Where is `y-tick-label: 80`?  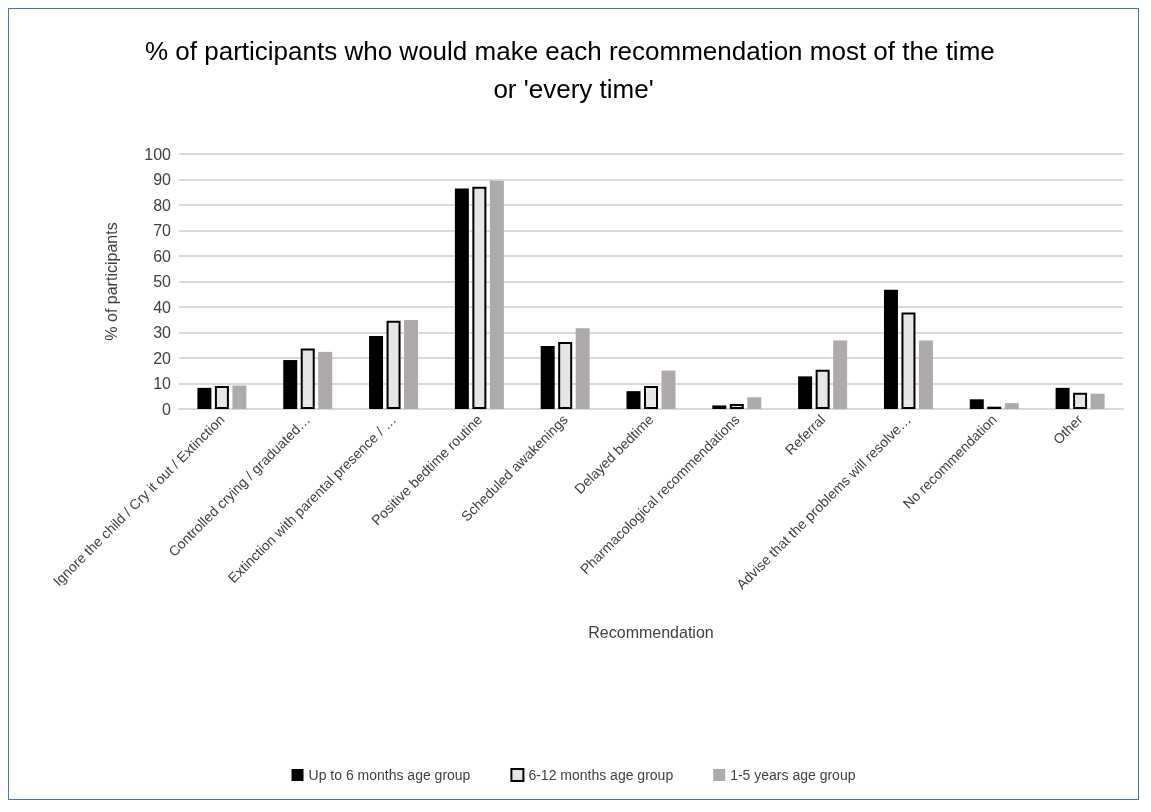
y-tick-label: 80 is located at coordinates (162, 205).